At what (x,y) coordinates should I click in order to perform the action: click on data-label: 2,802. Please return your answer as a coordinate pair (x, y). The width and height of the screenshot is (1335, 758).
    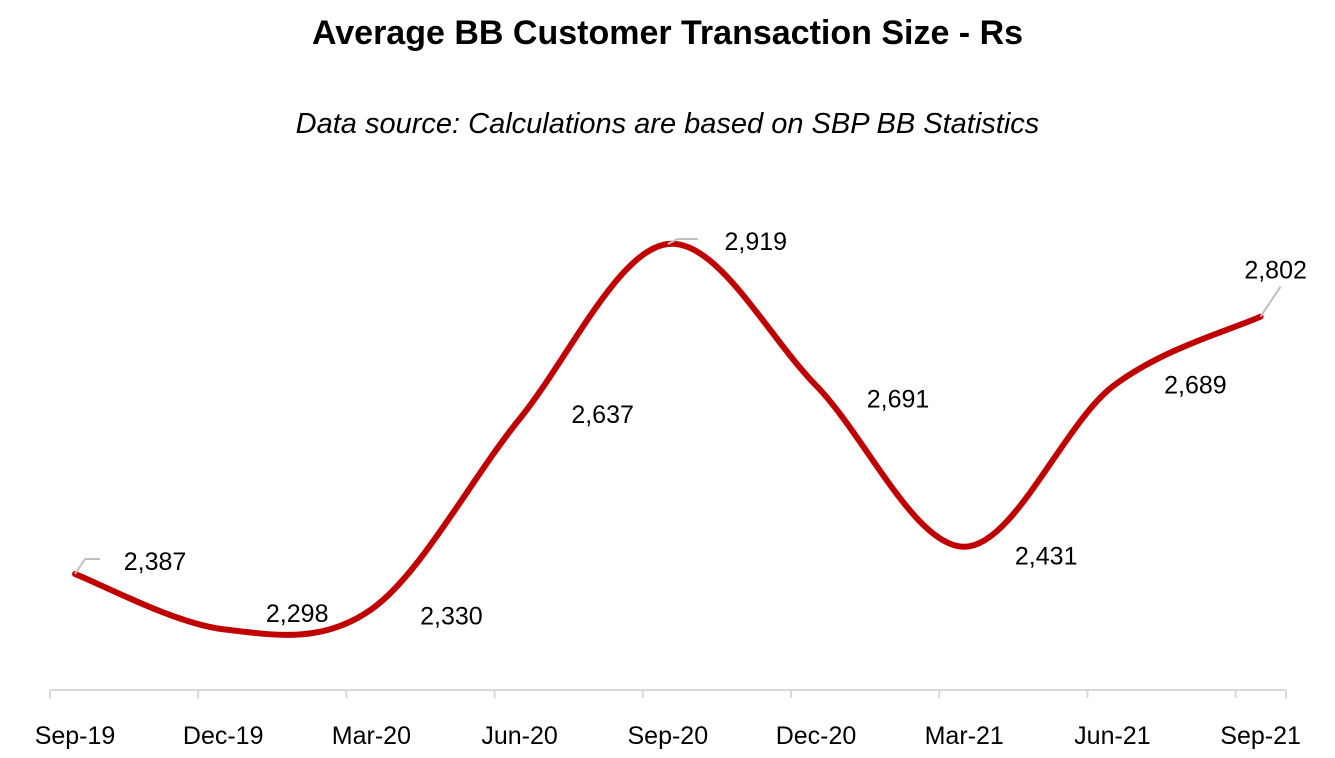
    Looking at the image, I should click on (1275, 271).